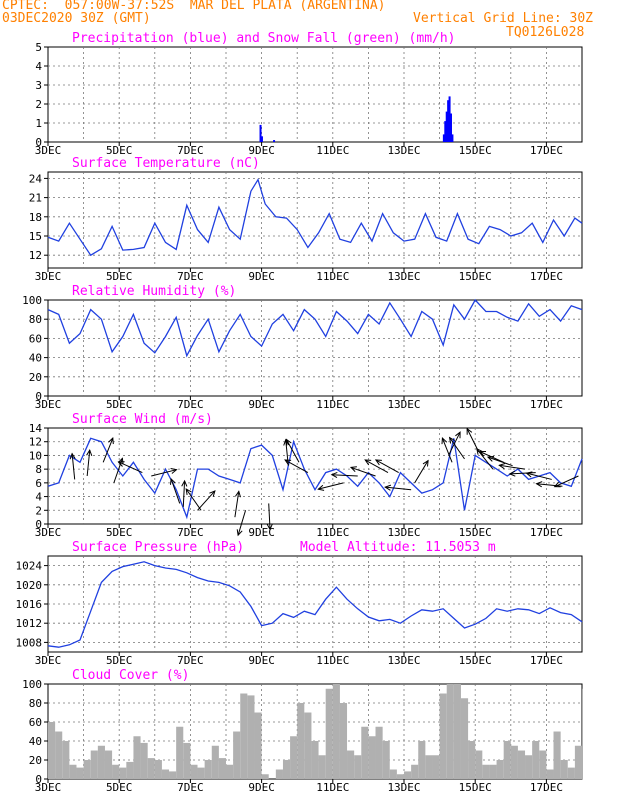 This screenshot has width=618, height=800. What do you see at coordinates (142, 419) in the screenshot?
I see `panel-title: Surface Wind (m/s)` at bounding box center [142, 419].